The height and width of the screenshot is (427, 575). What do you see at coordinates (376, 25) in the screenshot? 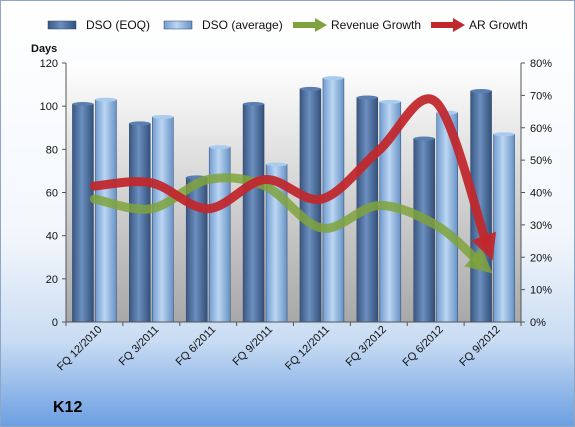
I see `legend-label-revenue-growth: Revenue Growth` at bounding box center [376, 25].